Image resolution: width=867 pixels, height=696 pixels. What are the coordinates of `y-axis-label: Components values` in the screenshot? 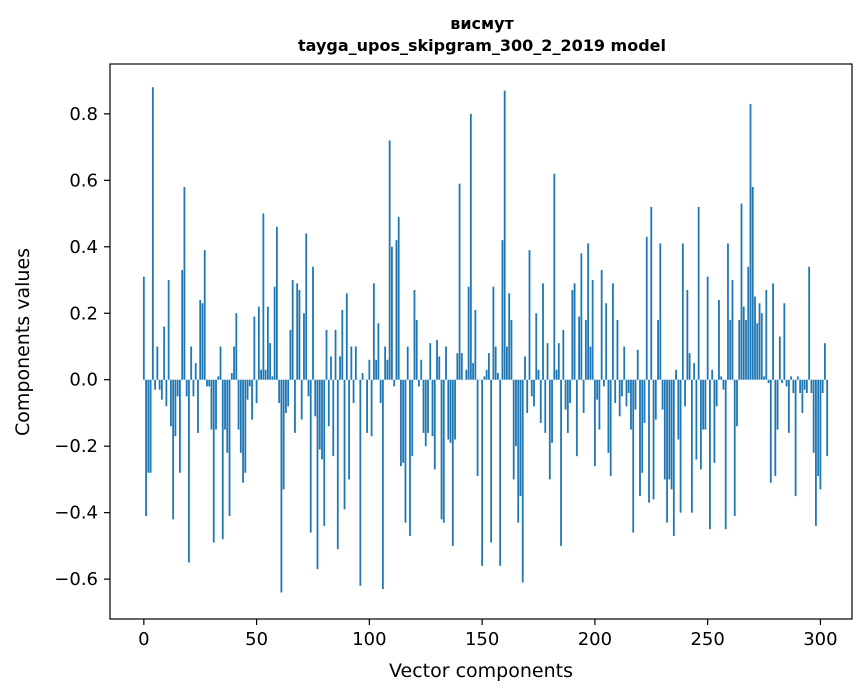 It's located at (23, 342).